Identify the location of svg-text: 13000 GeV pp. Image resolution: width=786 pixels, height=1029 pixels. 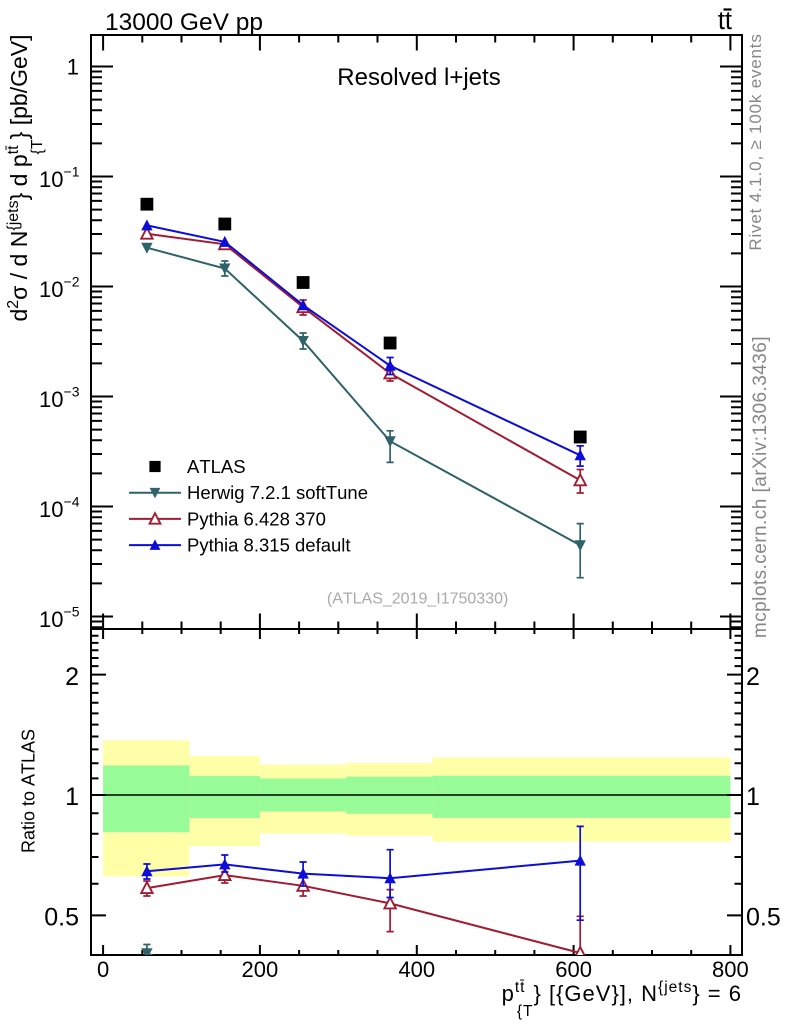
(184, 22).